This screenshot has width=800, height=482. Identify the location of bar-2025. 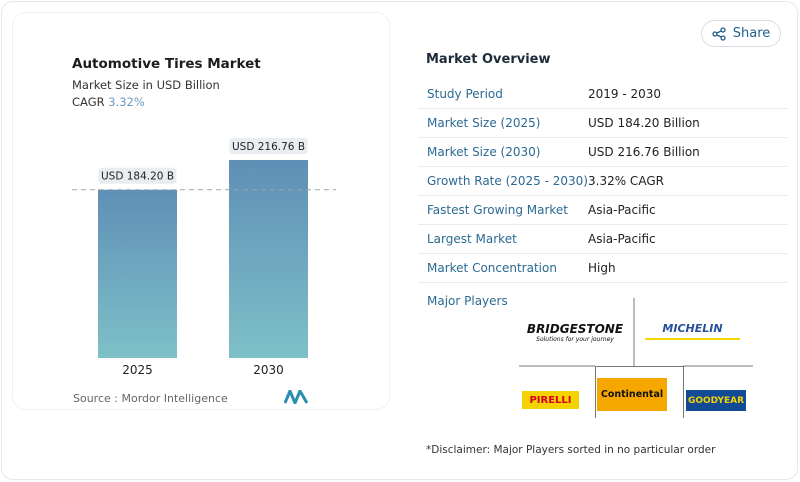
(137, 273).